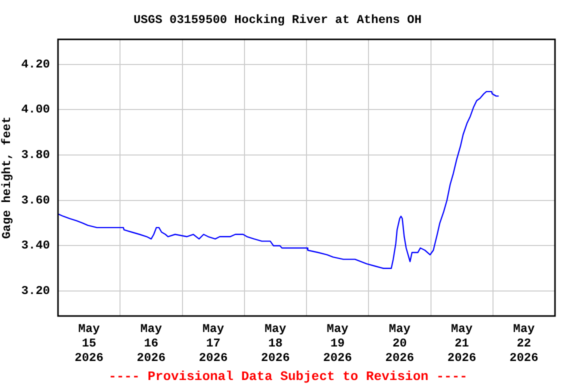  I want to click on y-tick-label: 3.20, so click(35, 291).